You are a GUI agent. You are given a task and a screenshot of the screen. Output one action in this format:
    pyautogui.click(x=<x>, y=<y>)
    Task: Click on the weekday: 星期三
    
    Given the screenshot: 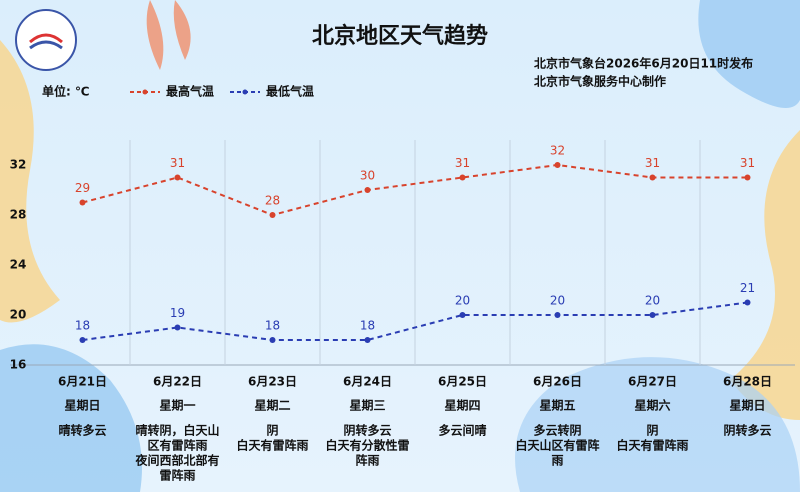 What is the action you would take?
    pyautogui.click(x=367, y=405)
    